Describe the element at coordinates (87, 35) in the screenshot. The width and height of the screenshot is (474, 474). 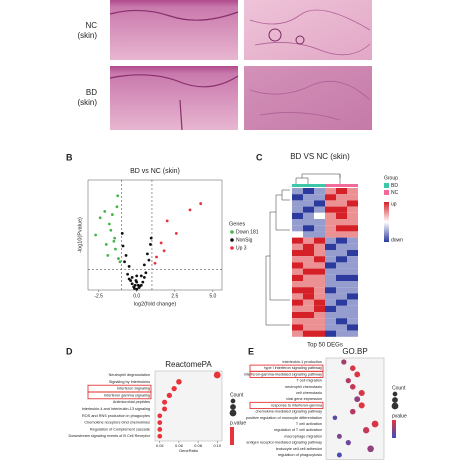
I see `row-label: (skin)` at that location.